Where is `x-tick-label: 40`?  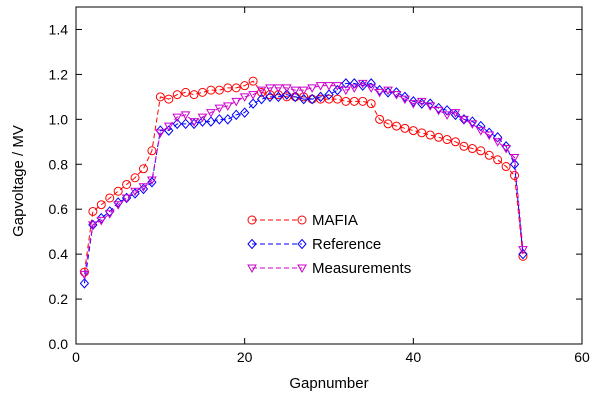 x-tick-label: 40 is located at coordinates (414, 357).